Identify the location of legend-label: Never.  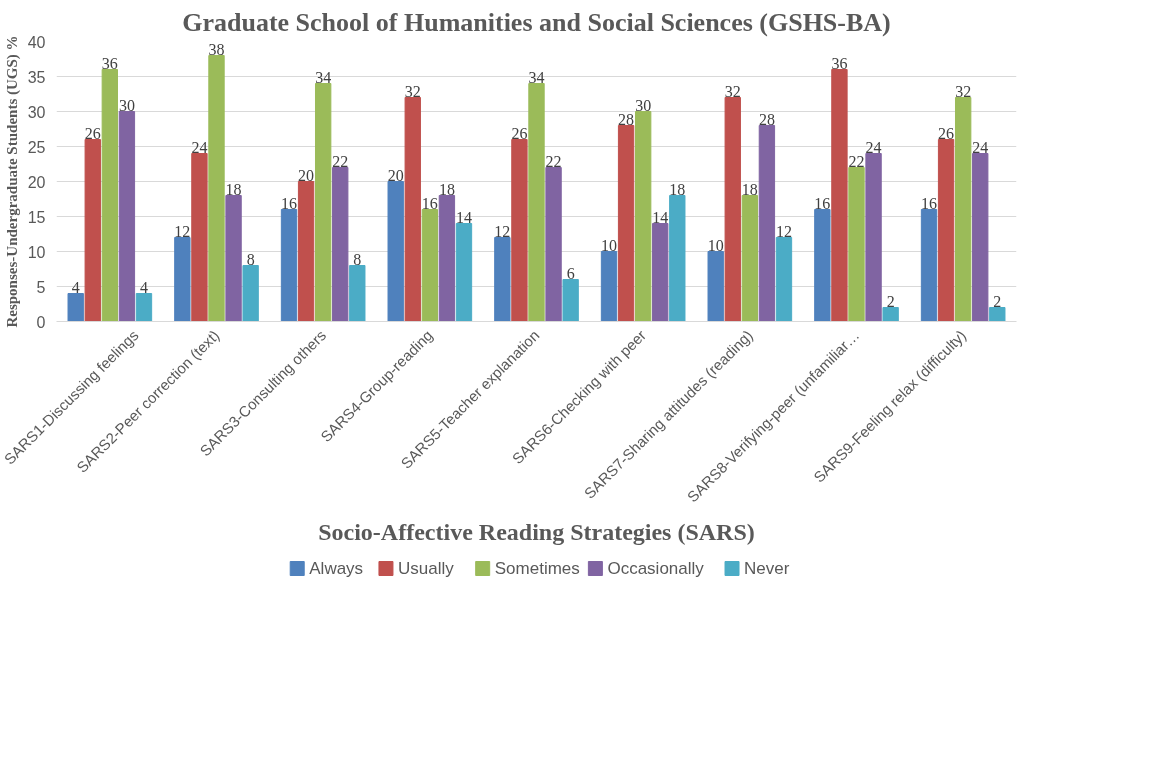
(767, 568).